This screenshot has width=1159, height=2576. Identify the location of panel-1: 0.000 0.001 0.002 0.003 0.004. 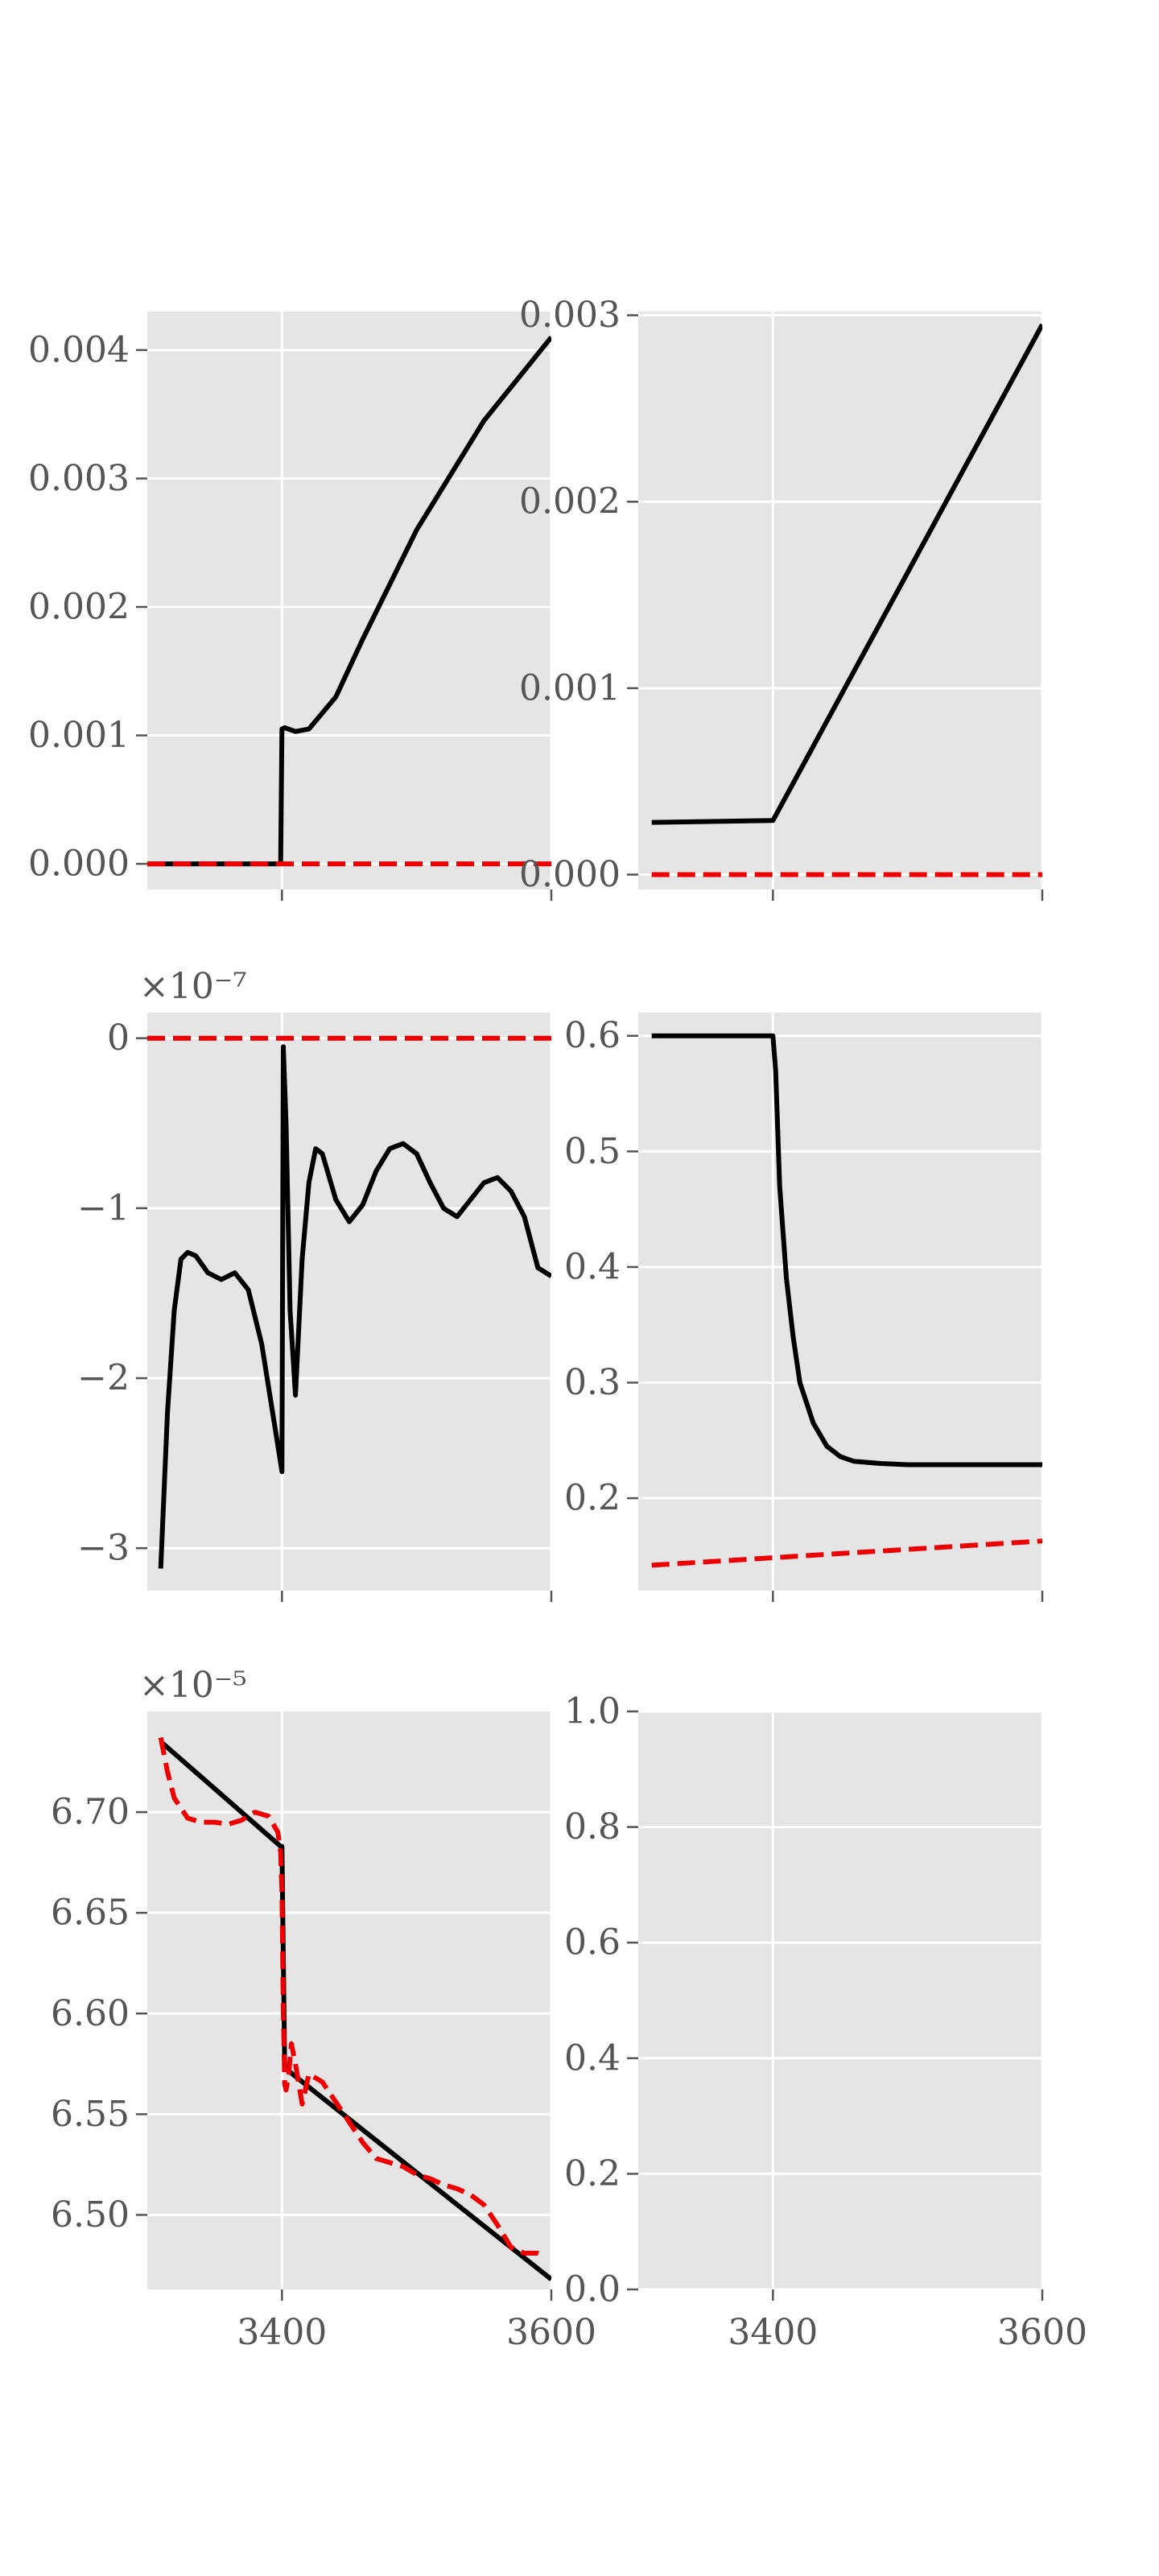
(290, 606).